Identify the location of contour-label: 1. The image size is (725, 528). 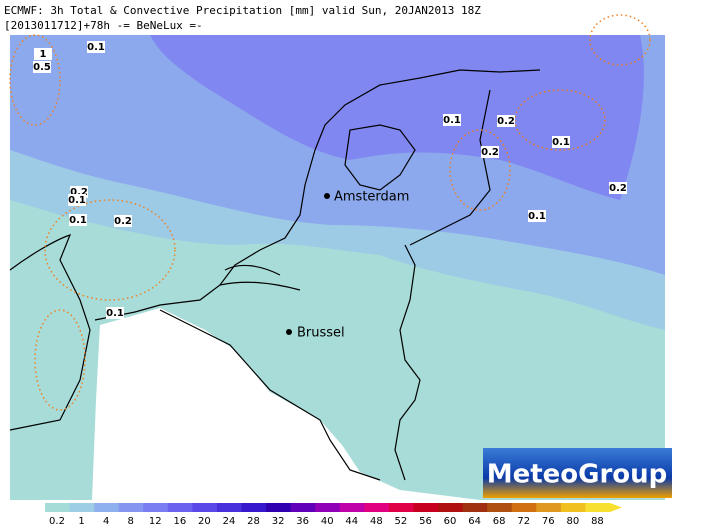
(43, 54).